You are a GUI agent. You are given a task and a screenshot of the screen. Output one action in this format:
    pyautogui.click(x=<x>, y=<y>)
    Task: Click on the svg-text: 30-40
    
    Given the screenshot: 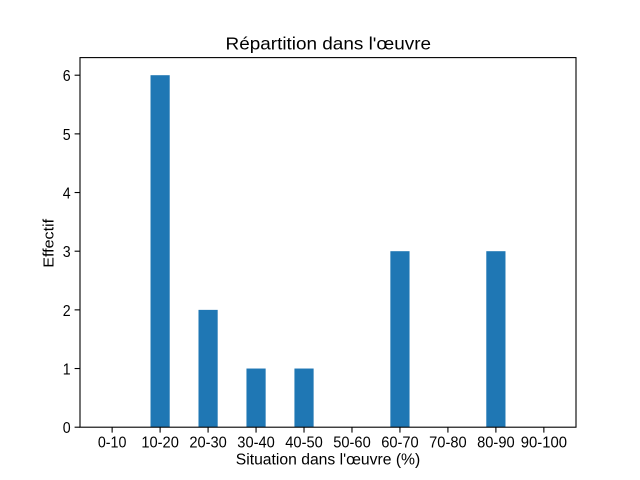 What is the action you would take?
    pyautogui.click(x=256, y=443)
    